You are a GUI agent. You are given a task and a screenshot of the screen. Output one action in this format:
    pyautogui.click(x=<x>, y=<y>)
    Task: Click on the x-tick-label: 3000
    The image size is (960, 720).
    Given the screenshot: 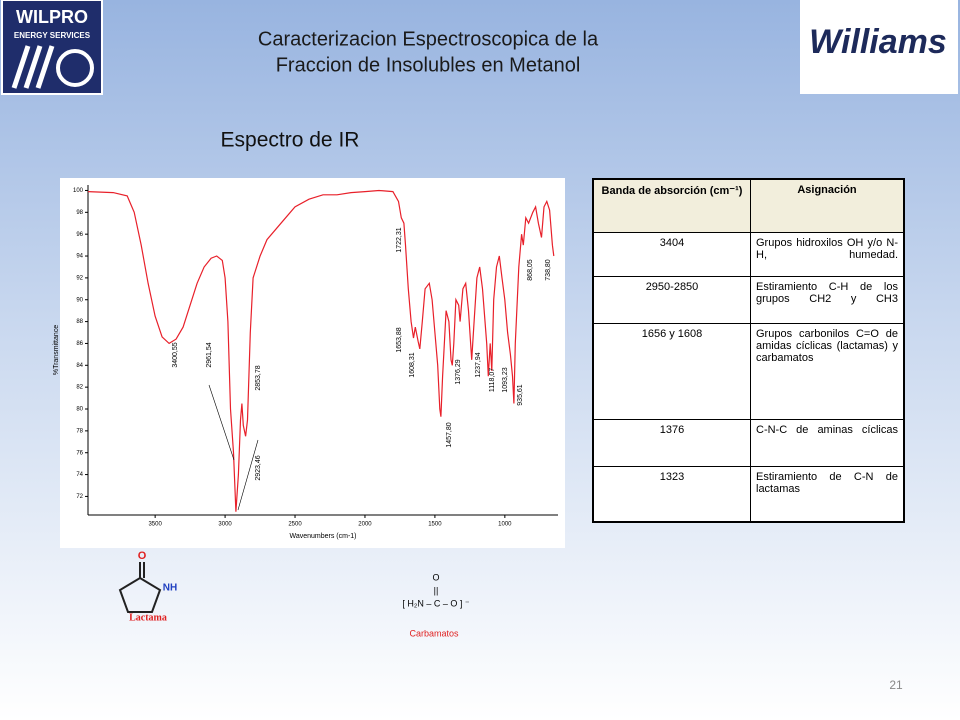 What is the action you would take?
    pyautogui.click(x=225, y=525)
    